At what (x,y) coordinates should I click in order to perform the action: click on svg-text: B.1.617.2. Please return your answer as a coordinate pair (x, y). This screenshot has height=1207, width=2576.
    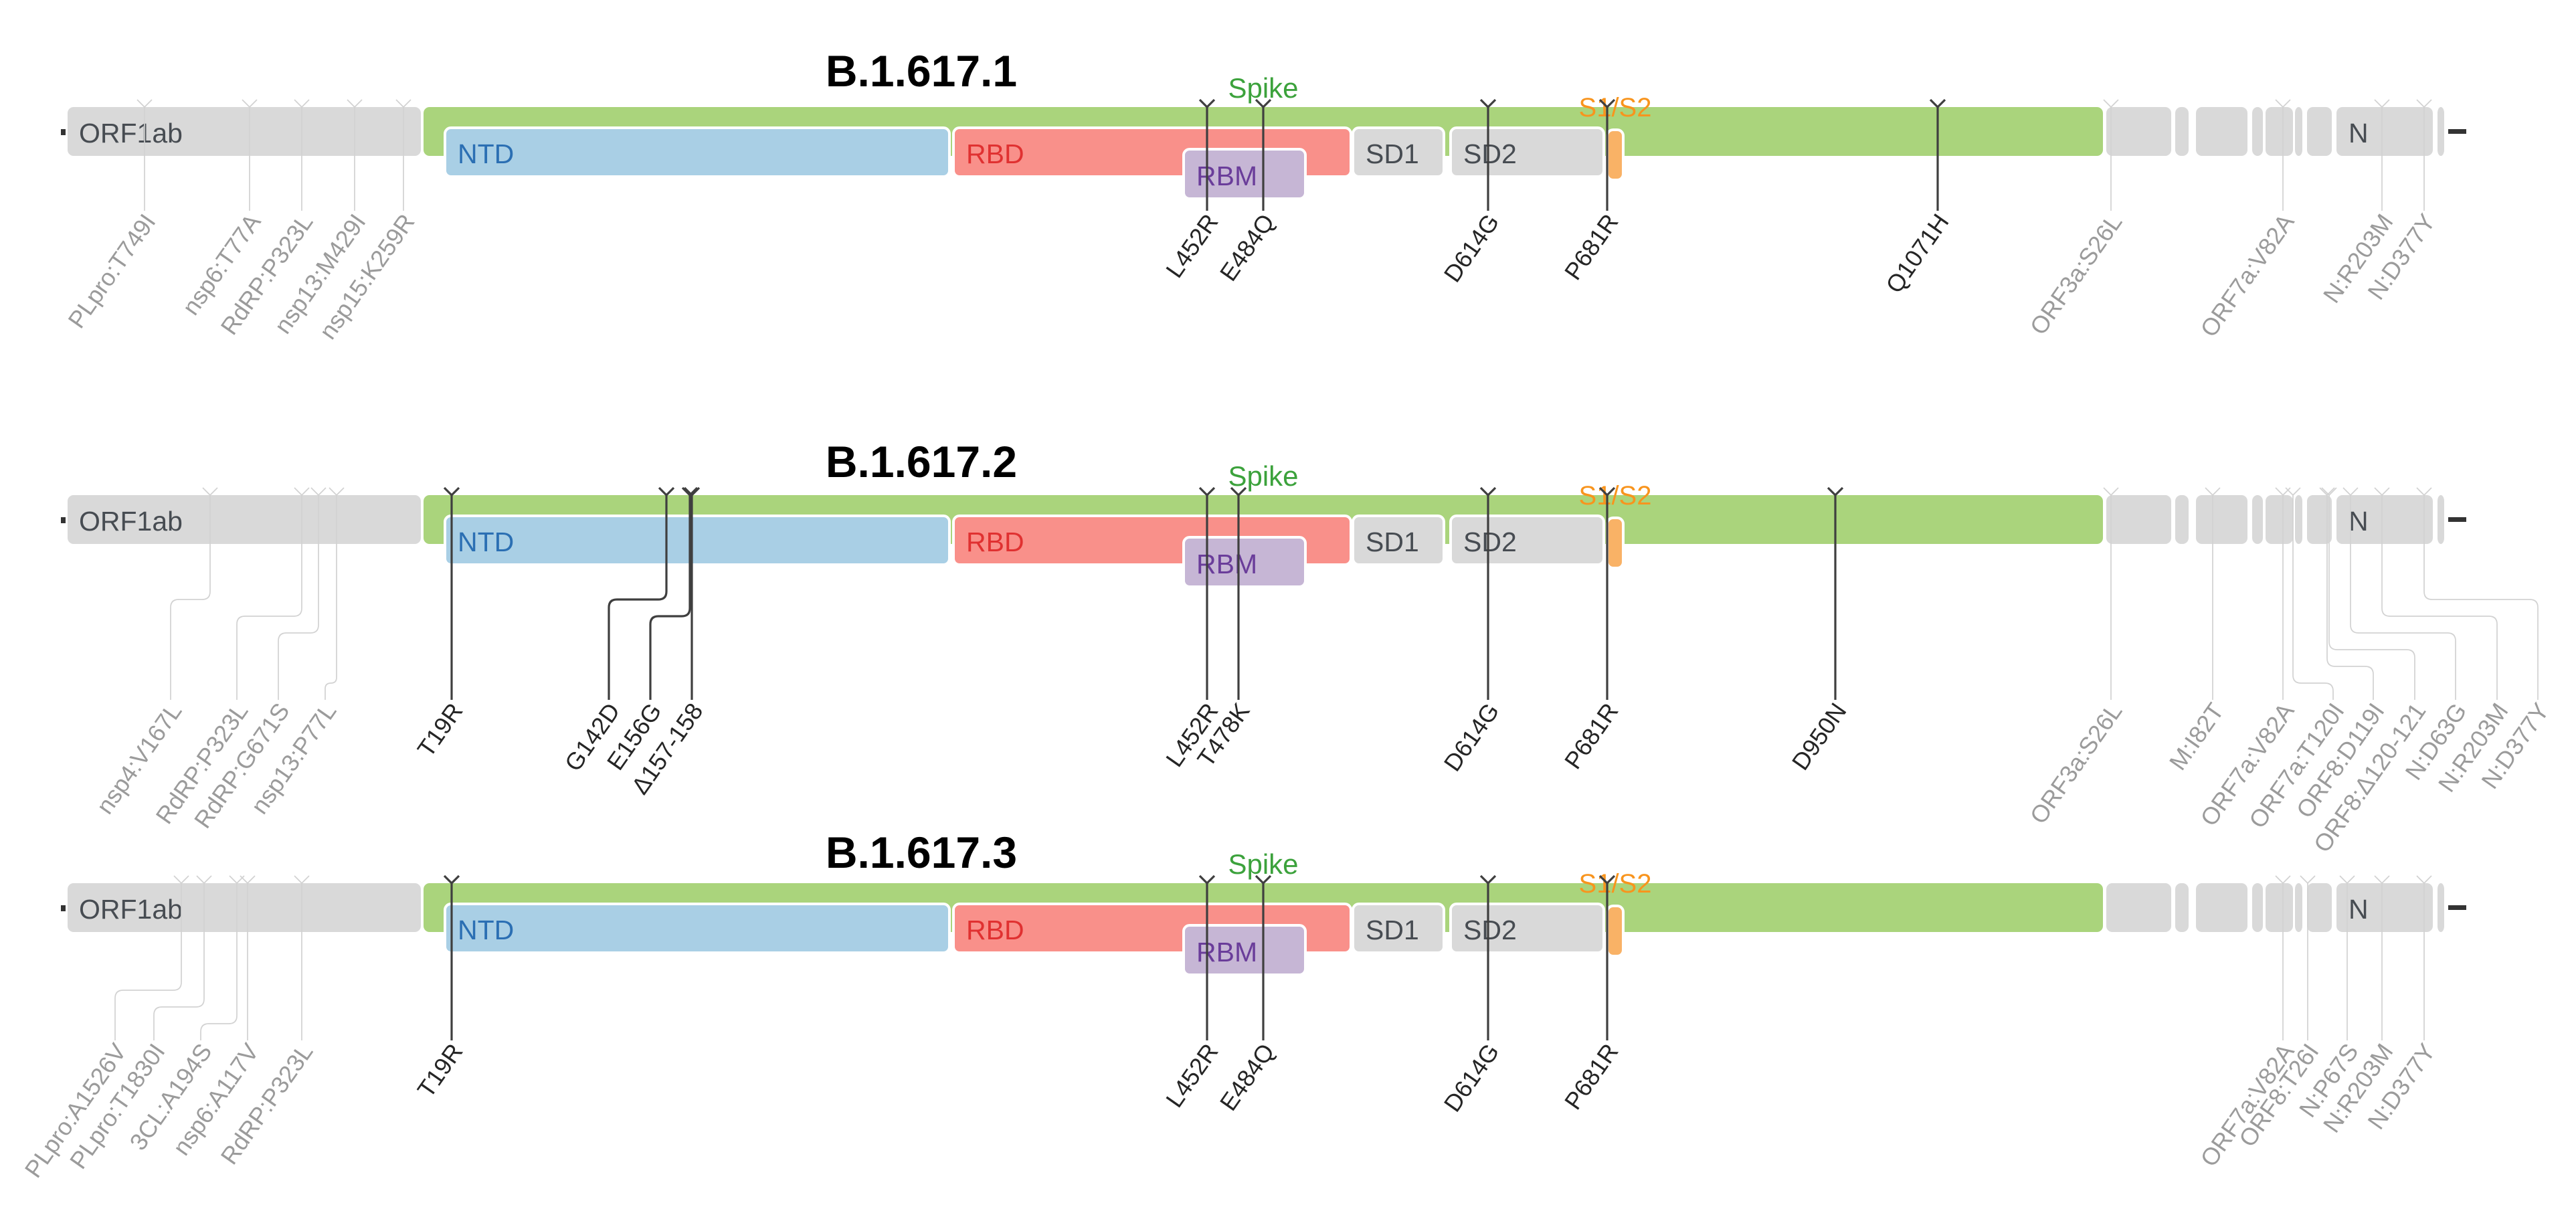
    Looking at the image, I should click on (921, 461).